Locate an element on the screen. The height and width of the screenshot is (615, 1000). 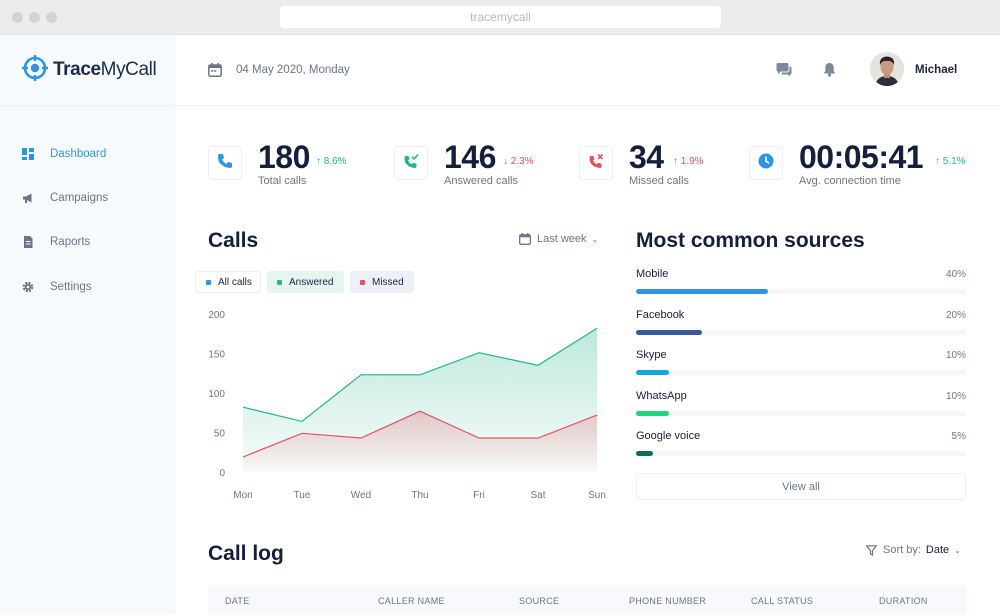
sidebar-item-settings: Settings is located at coordinates (57, 287).